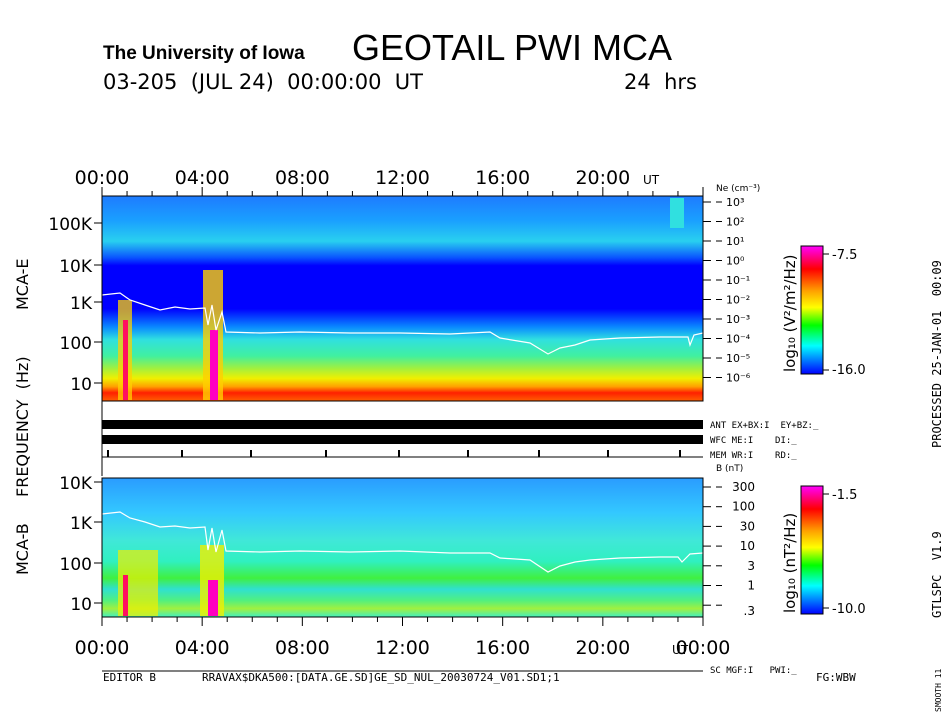 The width and height of the screenshot is (945, 720). Describe the element at coordinates (738, 378) in the screenshot. I see `ne-tick-label: 10⁻⁶` at that location.